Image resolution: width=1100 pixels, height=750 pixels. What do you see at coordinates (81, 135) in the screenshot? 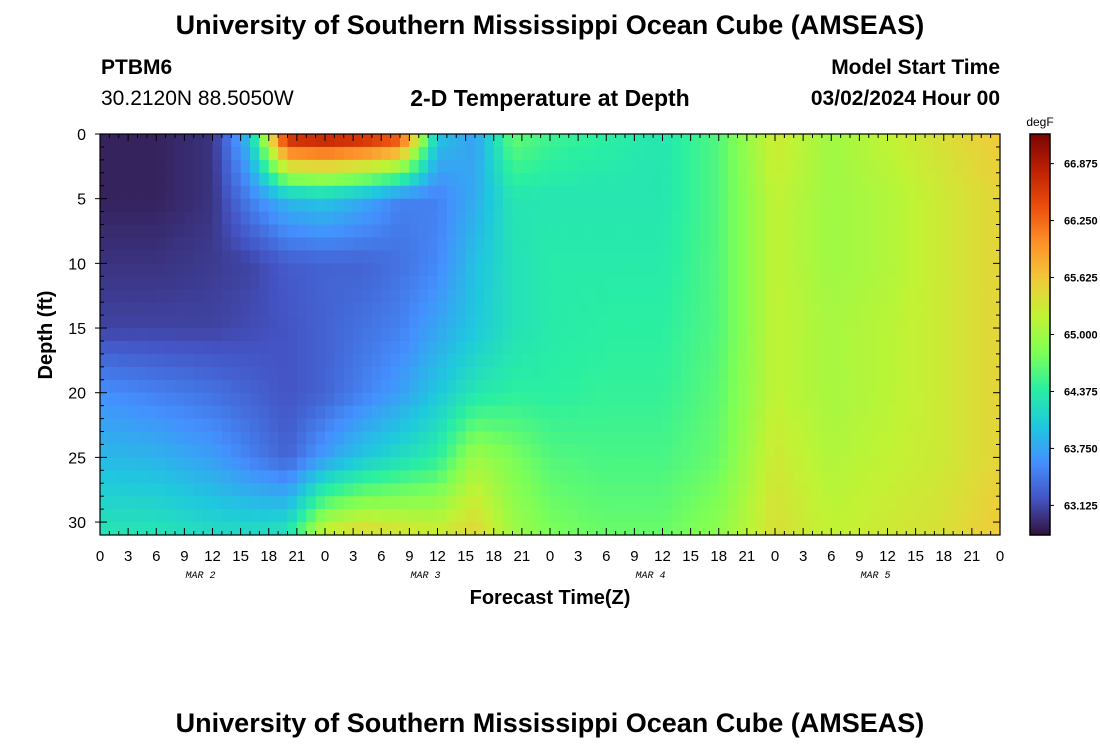
I see `y-tick-label: 0` at bounding box center [81, 135].